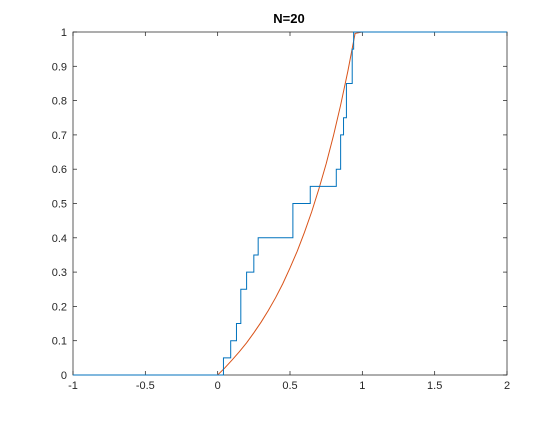  Describe the element at coordinates (59, 67) in the screenshot. I see `y-tick-label: 0.9` at that location.